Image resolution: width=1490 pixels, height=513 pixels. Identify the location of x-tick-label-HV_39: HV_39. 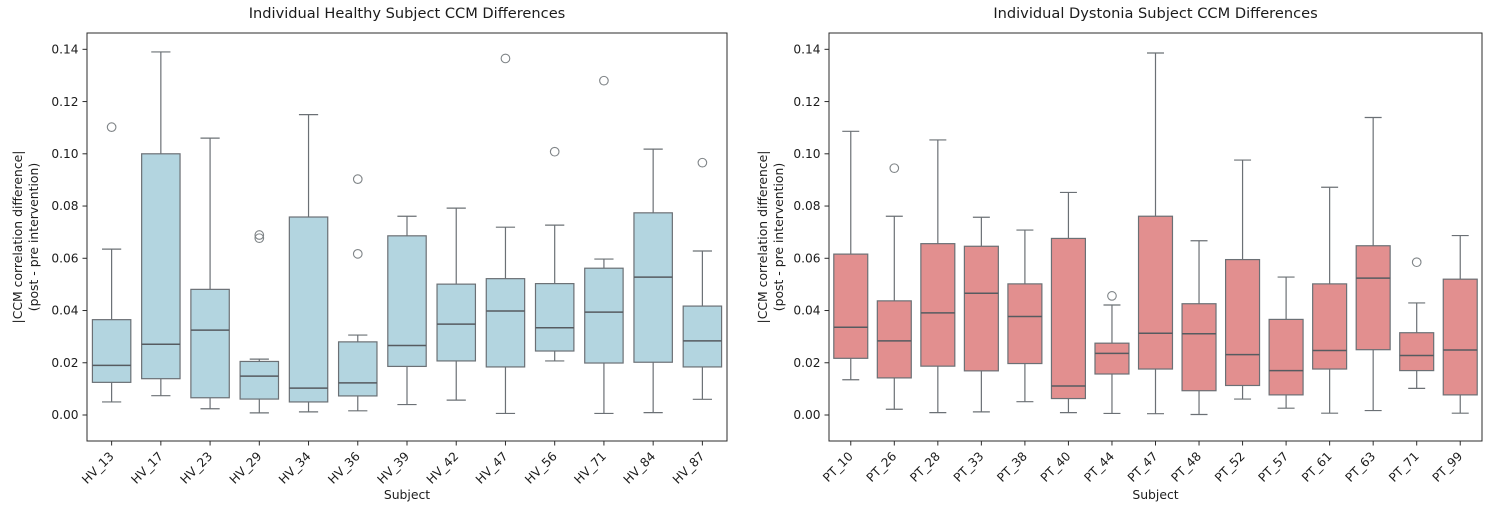
(394, 468).